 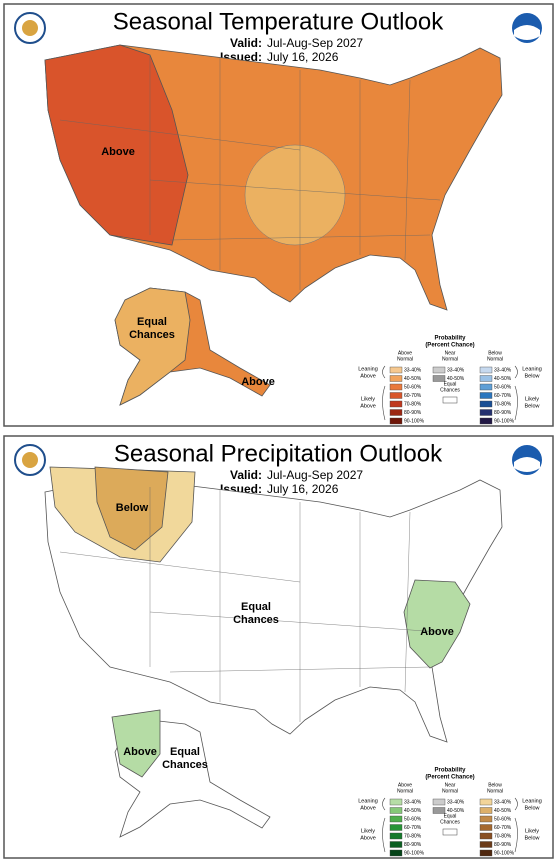 I want to click on legend-bin: 80-90%, so click(x=413, y=413).